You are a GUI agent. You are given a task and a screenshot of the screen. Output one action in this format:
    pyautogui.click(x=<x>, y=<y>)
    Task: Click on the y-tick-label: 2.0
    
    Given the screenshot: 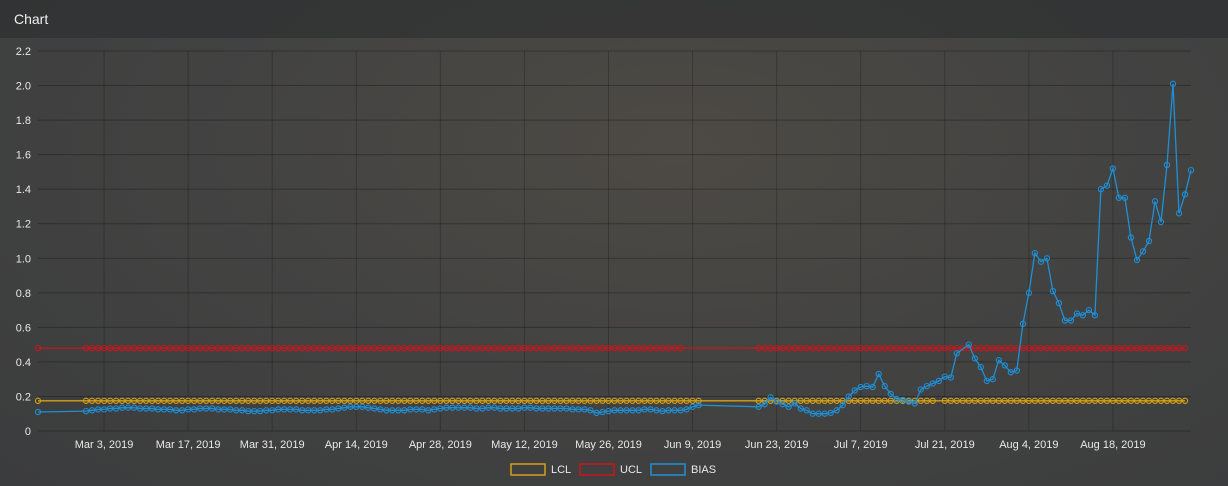 What is the action you would take?
    pyautogui.click(x=23, y=87)
    